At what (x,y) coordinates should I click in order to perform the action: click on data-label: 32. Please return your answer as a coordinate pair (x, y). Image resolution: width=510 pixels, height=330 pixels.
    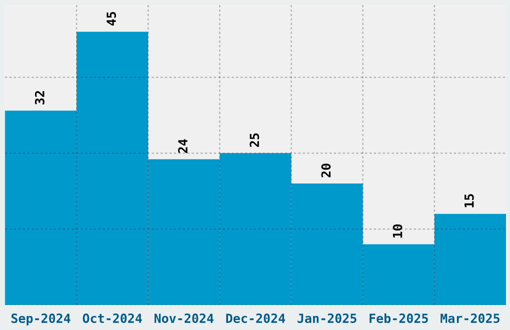
    Looking at the image, I should click on (39, 97).